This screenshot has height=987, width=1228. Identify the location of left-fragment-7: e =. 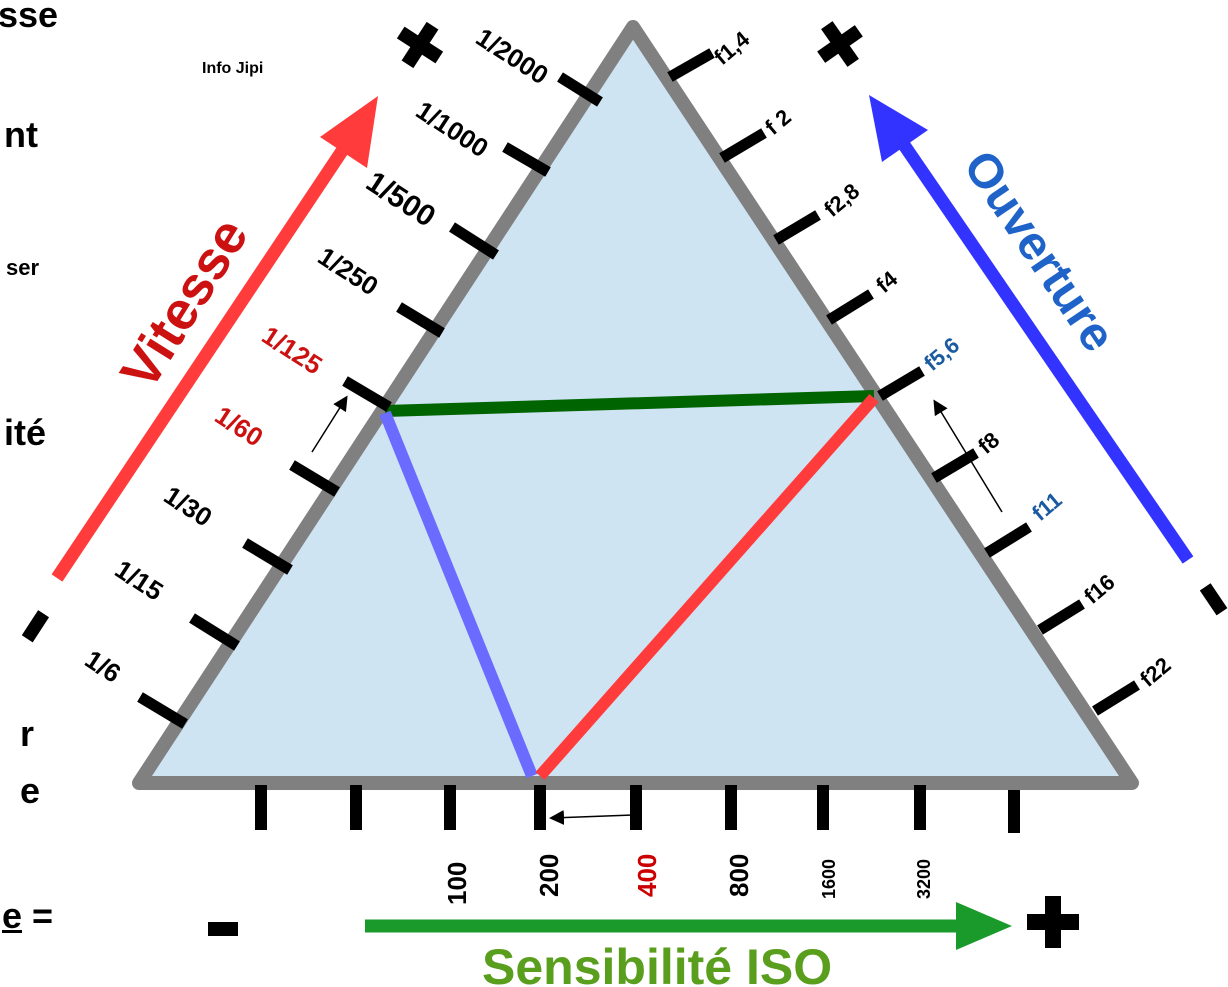
(27, 916).